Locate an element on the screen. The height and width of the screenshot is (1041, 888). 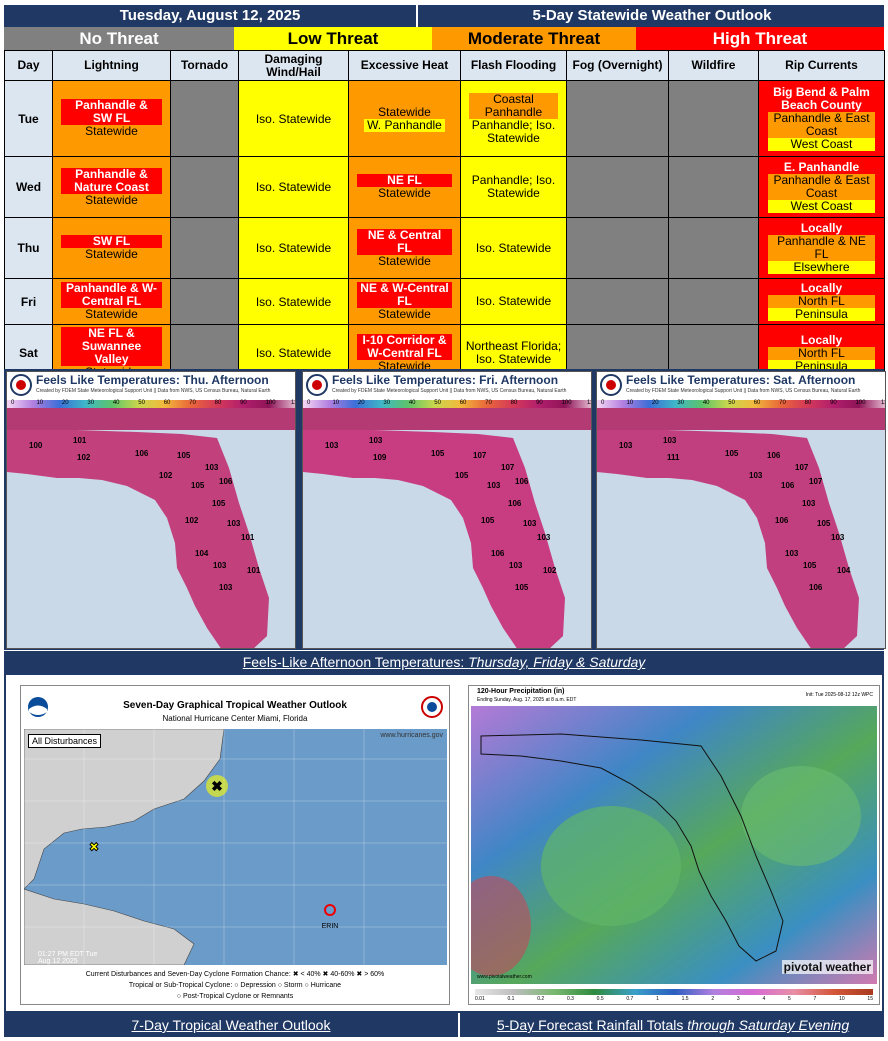
rain-scale-tick: 4 is located at coordinates (764, 999).